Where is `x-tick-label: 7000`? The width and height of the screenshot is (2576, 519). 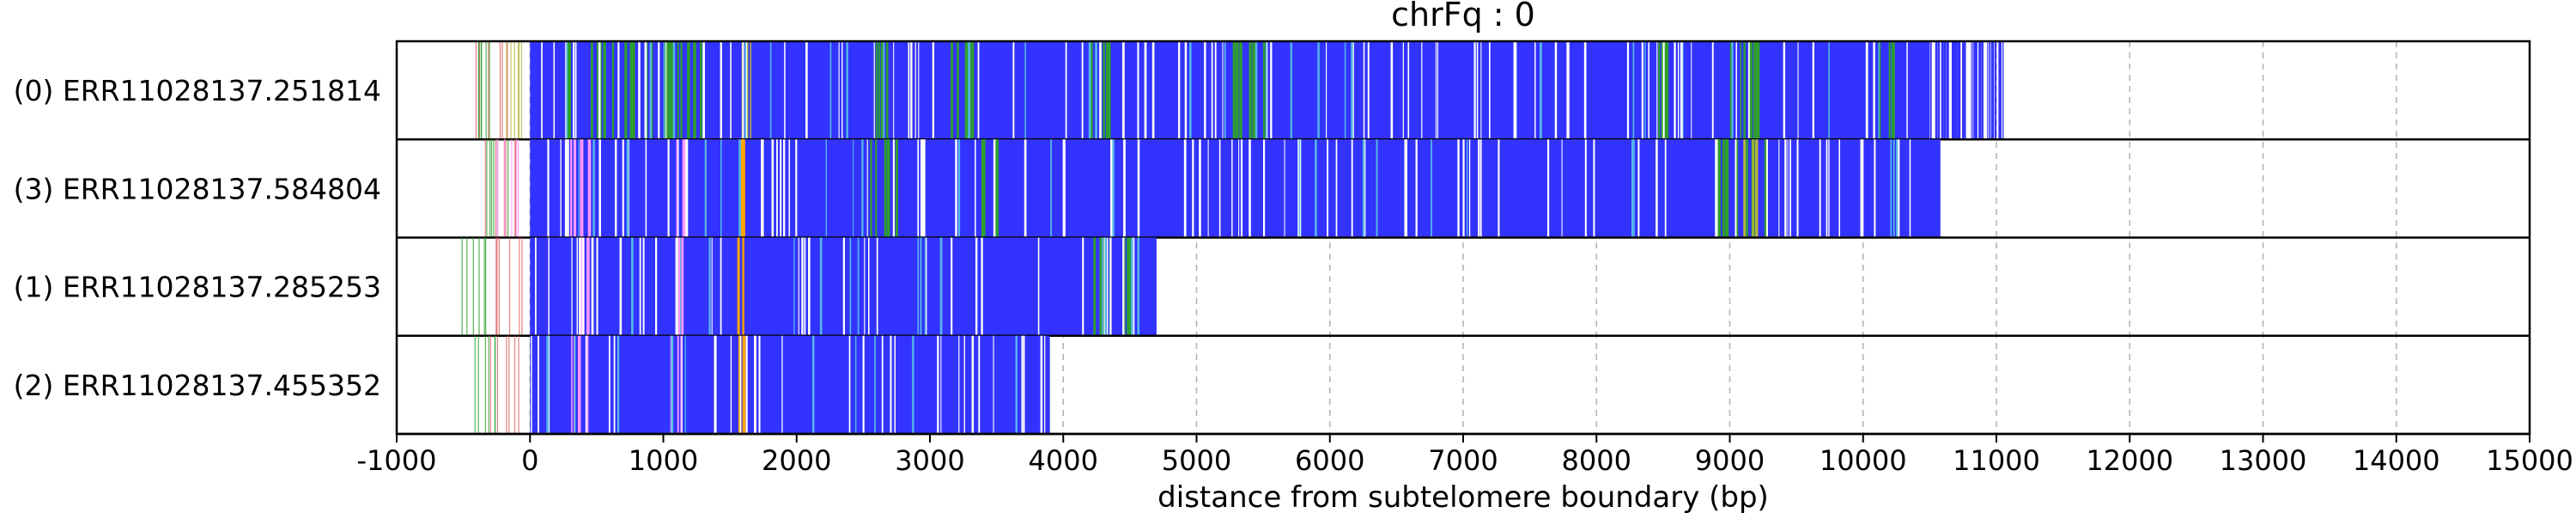 x-tick-label: 7000 is located at coordinates (1463, 460).